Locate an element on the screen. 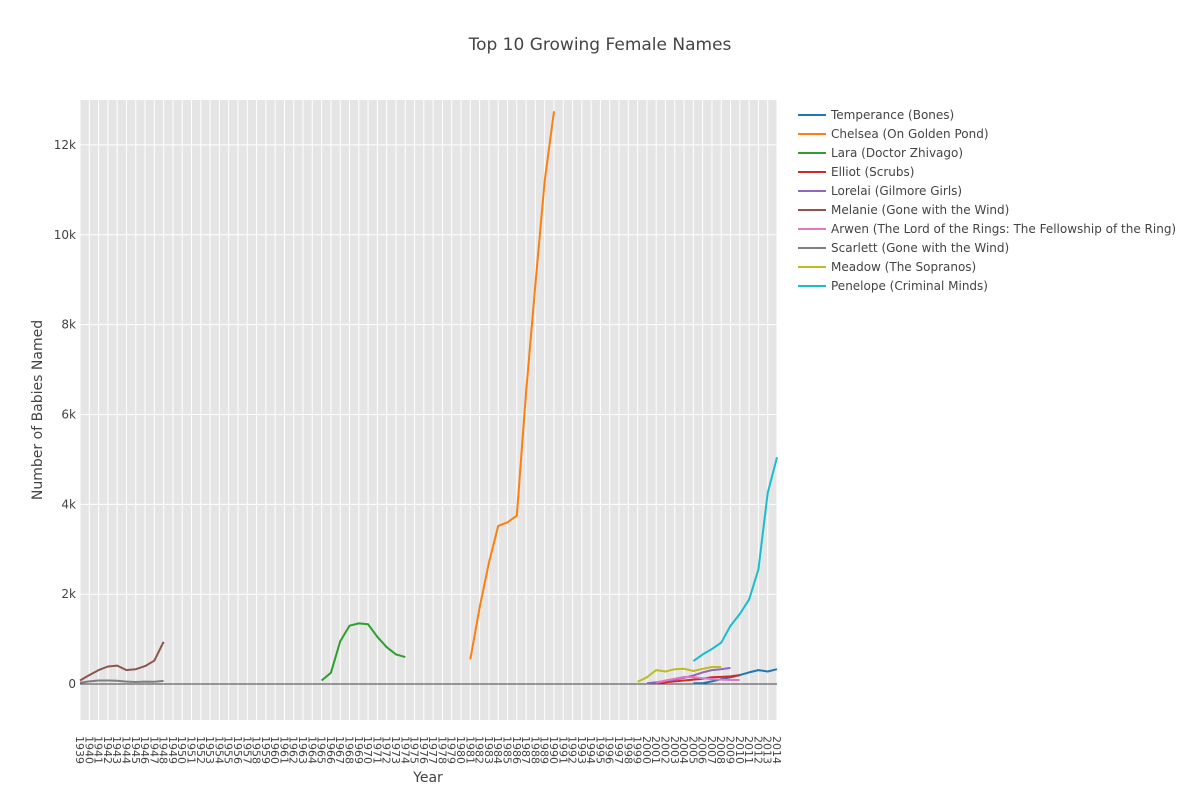  x-tick-label: 1957 is located at coordinates (246, 750).